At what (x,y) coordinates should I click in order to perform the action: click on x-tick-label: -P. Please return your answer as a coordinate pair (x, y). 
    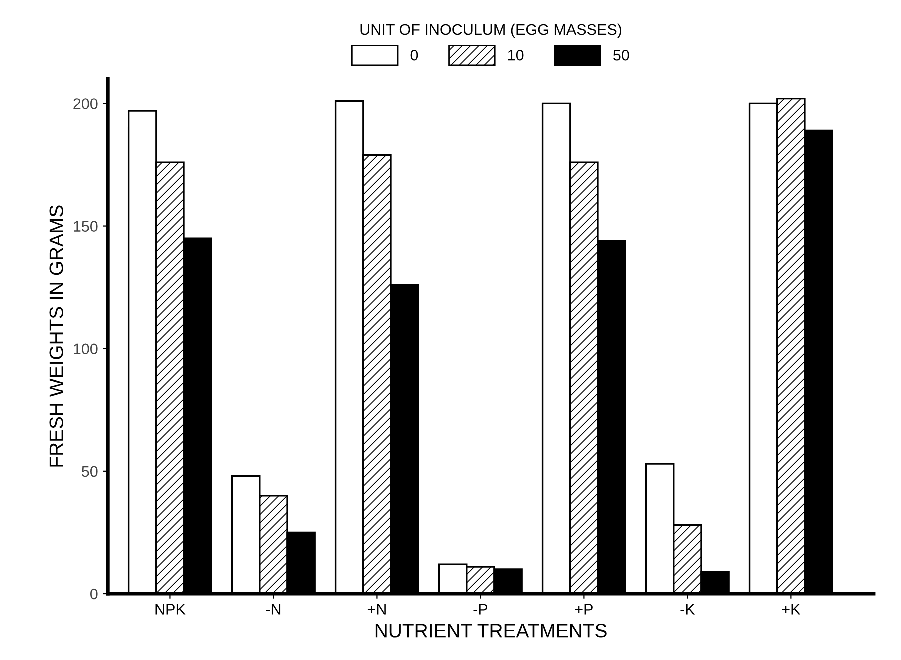
    Looking at the image, I should click on (481, 609).